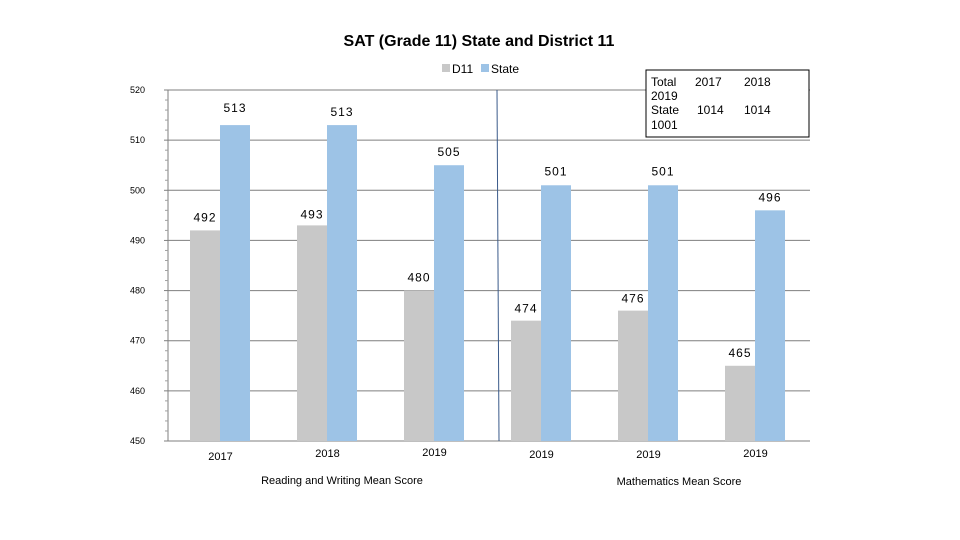 This screenshot has height=540, width=960. What do you see at coordinates (204, 217) in the screenshot?
I see `data-label-d11-0: 492` at bounding box center [204, 217].